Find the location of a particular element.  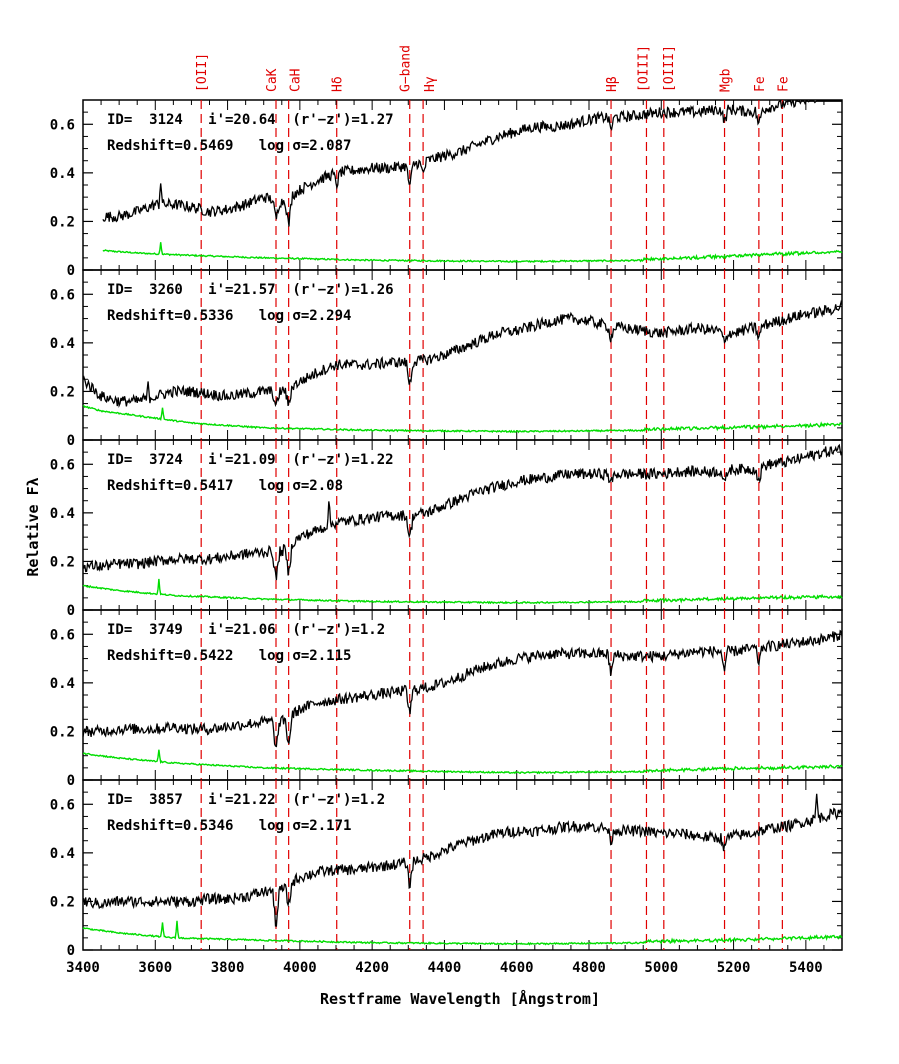

x-tick-label: 4800 is located at coordinates (589, 968).